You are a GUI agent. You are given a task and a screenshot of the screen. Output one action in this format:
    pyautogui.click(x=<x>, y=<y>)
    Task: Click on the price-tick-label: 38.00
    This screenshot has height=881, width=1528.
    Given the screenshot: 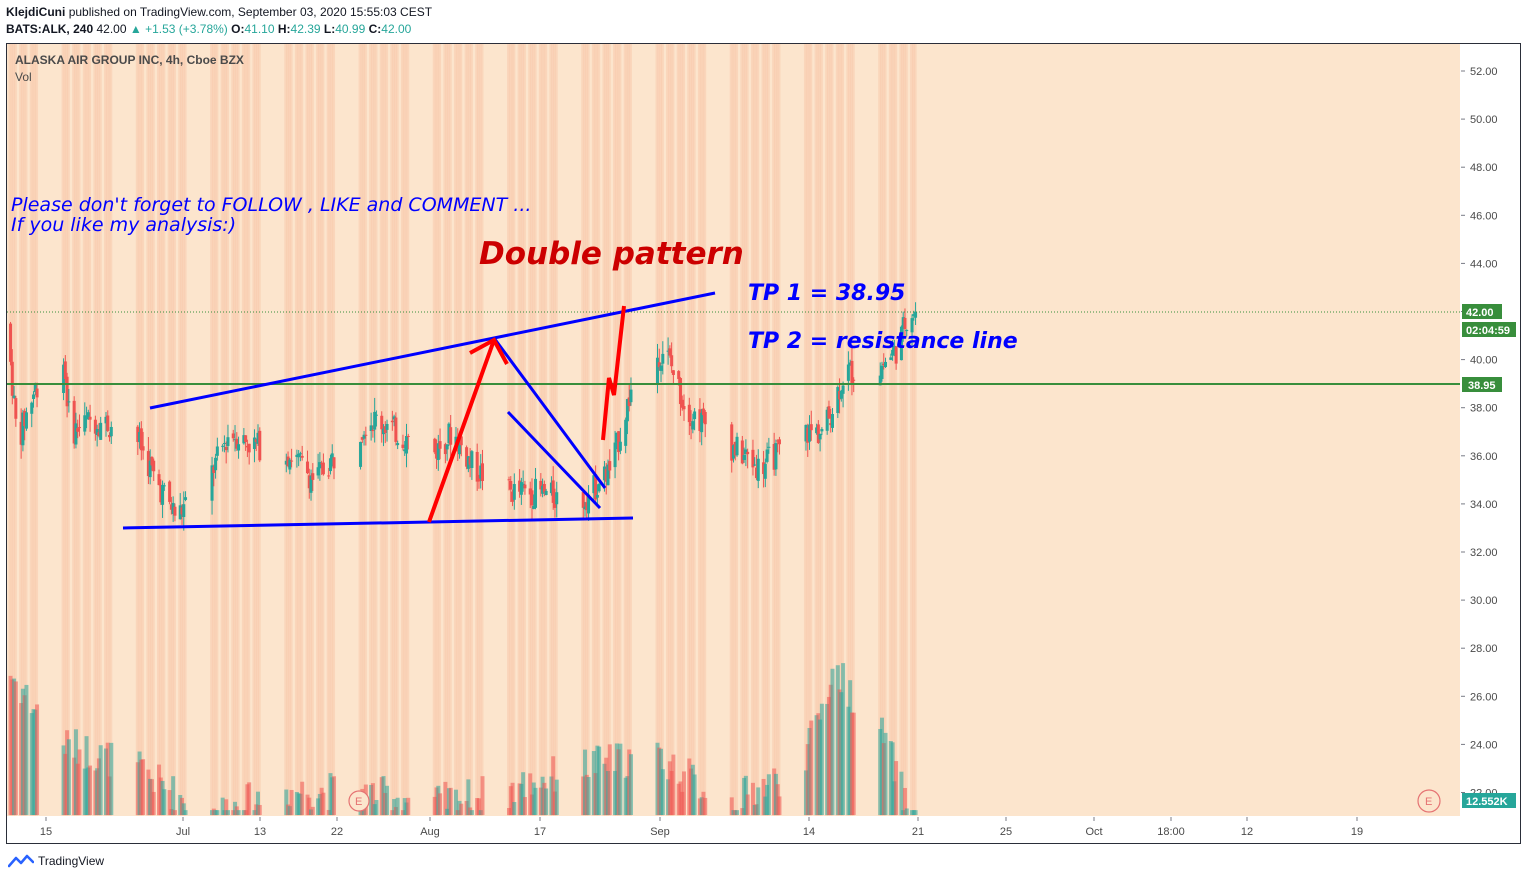 What is the action you would take?
    pyautogui.click(x=1484, y=409)
    